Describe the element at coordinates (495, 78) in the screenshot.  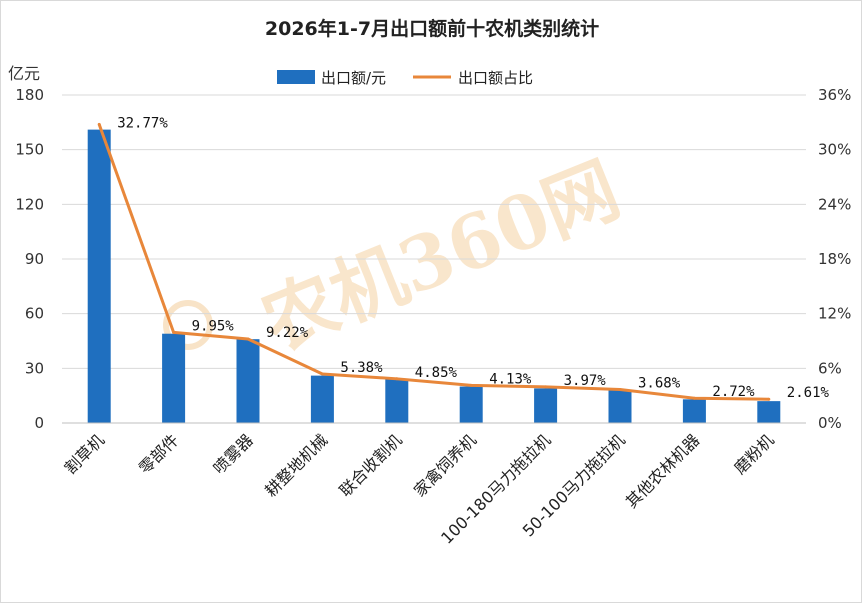
I see `legend-line-label: 出口额占比` at that location.